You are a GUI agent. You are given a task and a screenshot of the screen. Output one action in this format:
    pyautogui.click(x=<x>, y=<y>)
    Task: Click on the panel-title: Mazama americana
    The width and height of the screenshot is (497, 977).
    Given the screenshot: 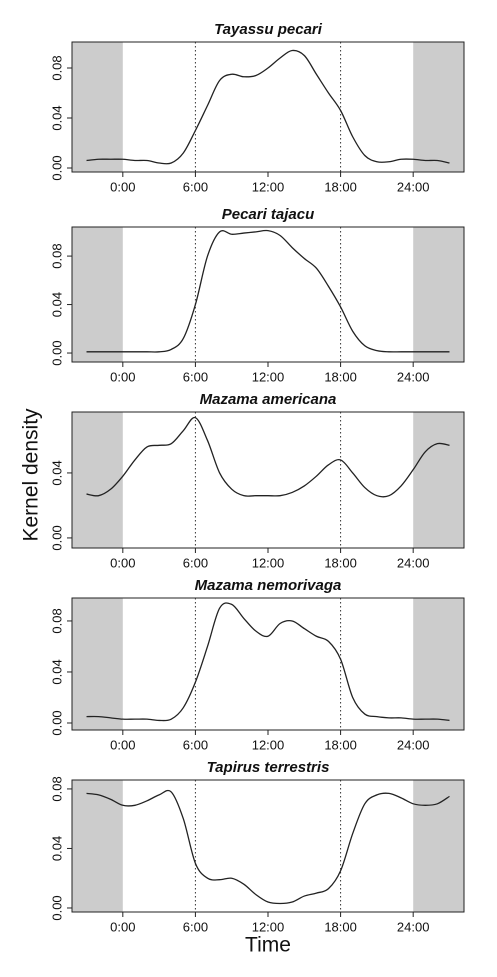 What is the action you would take?
    pyautogui.click(x=268, y=399)
    